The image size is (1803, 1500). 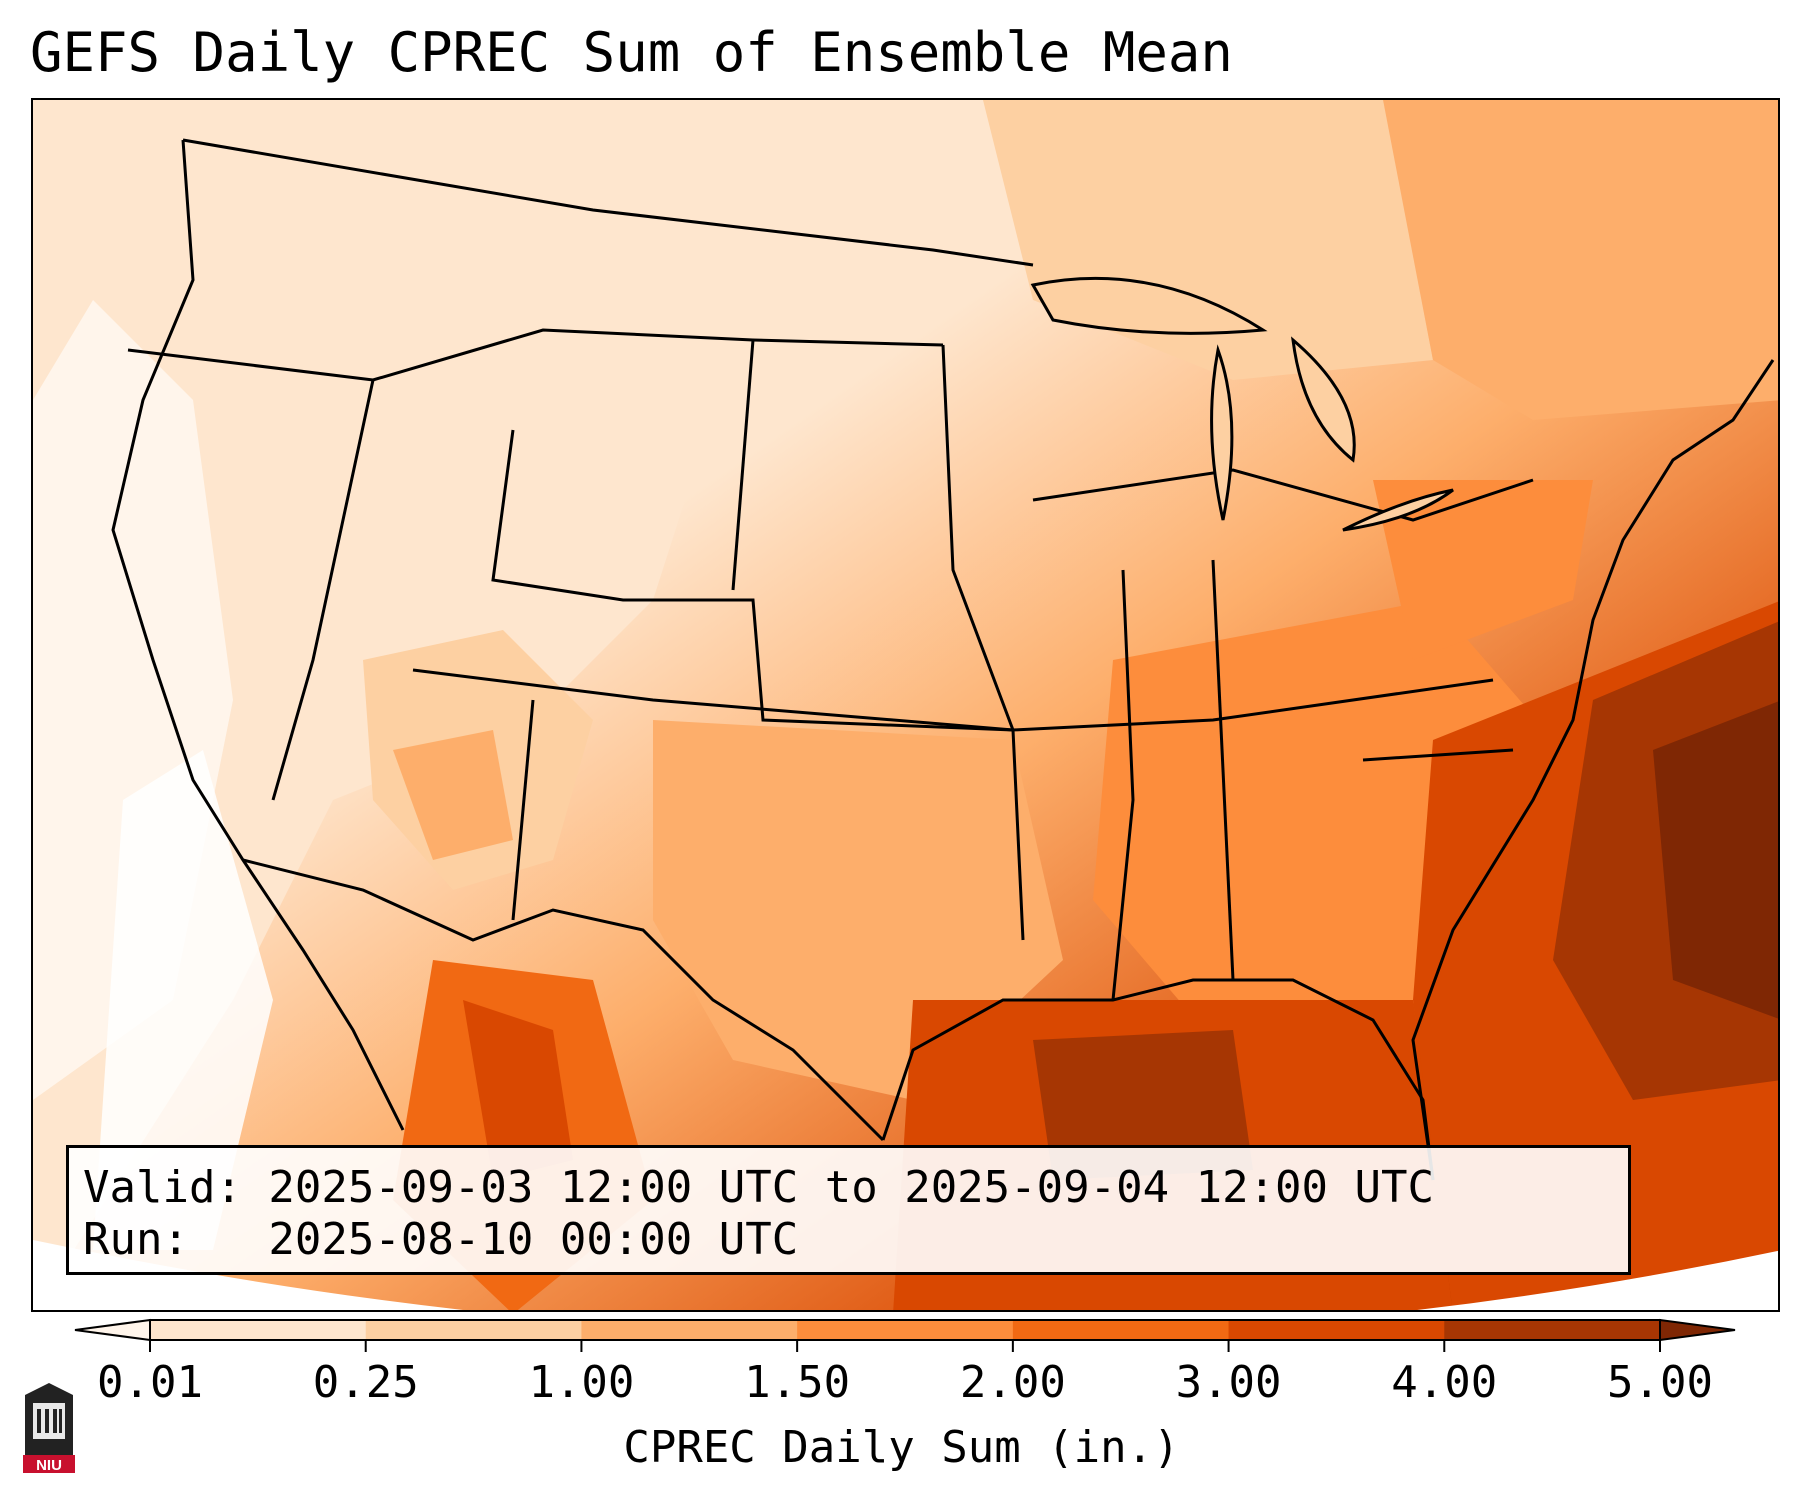 I want to click on lake-huron, so click(x=1323, y=399).